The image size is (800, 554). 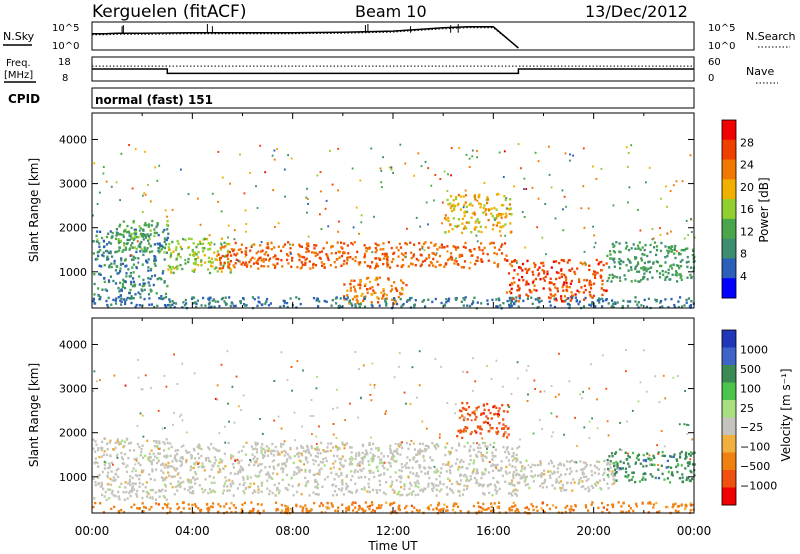 What do you see at coordinates (750, 388) in the screenshot?
I see `velocity-colorbar-tick: 100` at bounding box center [750, 388].